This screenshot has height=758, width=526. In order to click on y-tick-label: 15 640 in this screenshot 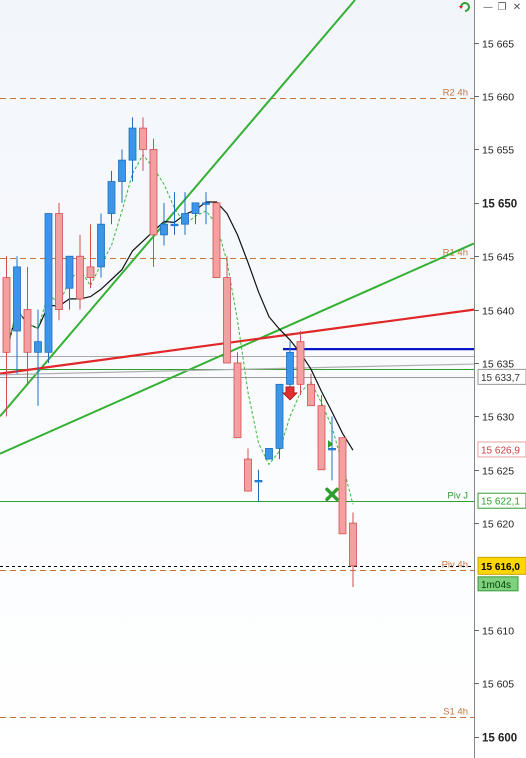, I will do `click(498, 312)`.